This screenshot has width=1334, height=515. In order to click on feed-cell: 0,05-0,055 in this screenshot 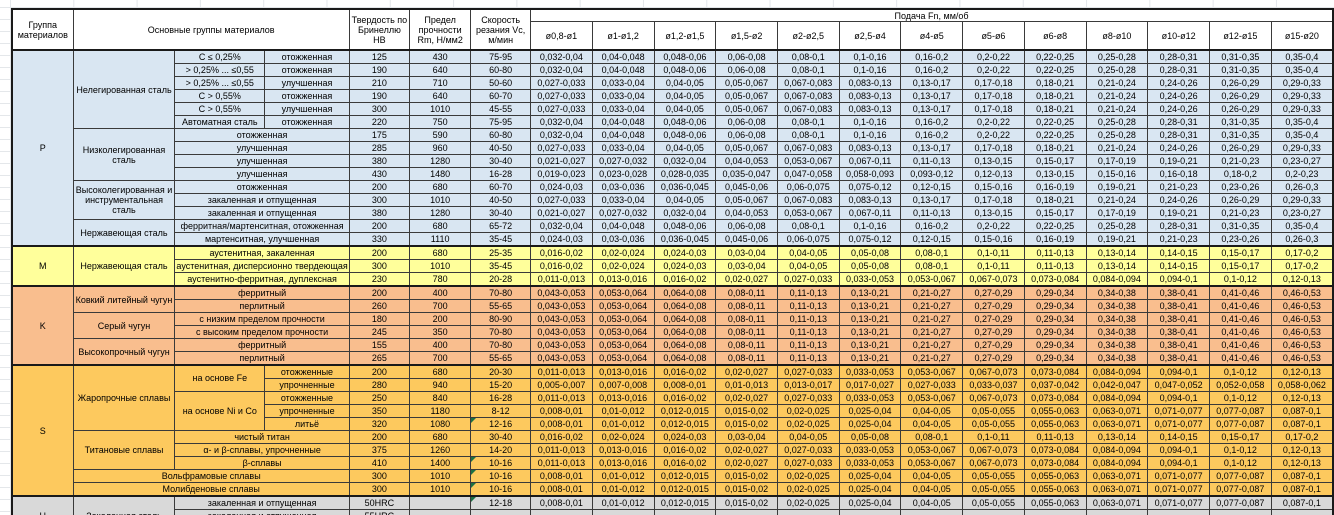, I will do `click(993, 502)`.